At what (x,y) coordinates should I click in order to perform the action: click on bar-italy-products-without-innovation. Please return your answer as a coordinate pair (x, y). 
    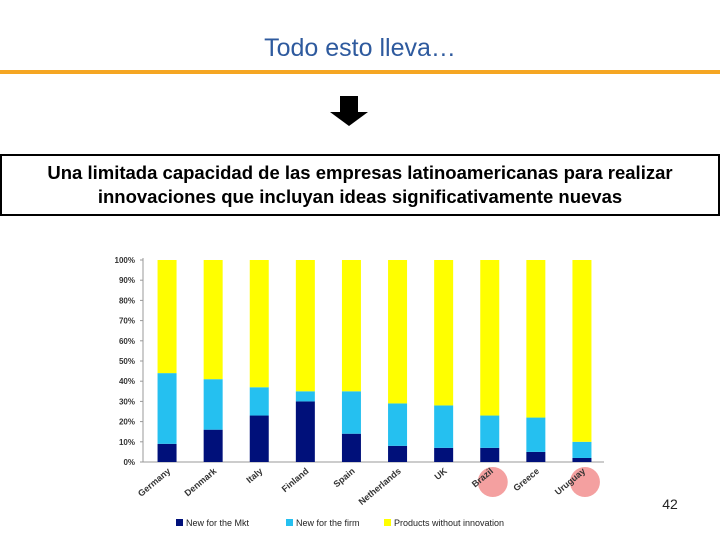
    Looking at the image, I should click on (259, 324).